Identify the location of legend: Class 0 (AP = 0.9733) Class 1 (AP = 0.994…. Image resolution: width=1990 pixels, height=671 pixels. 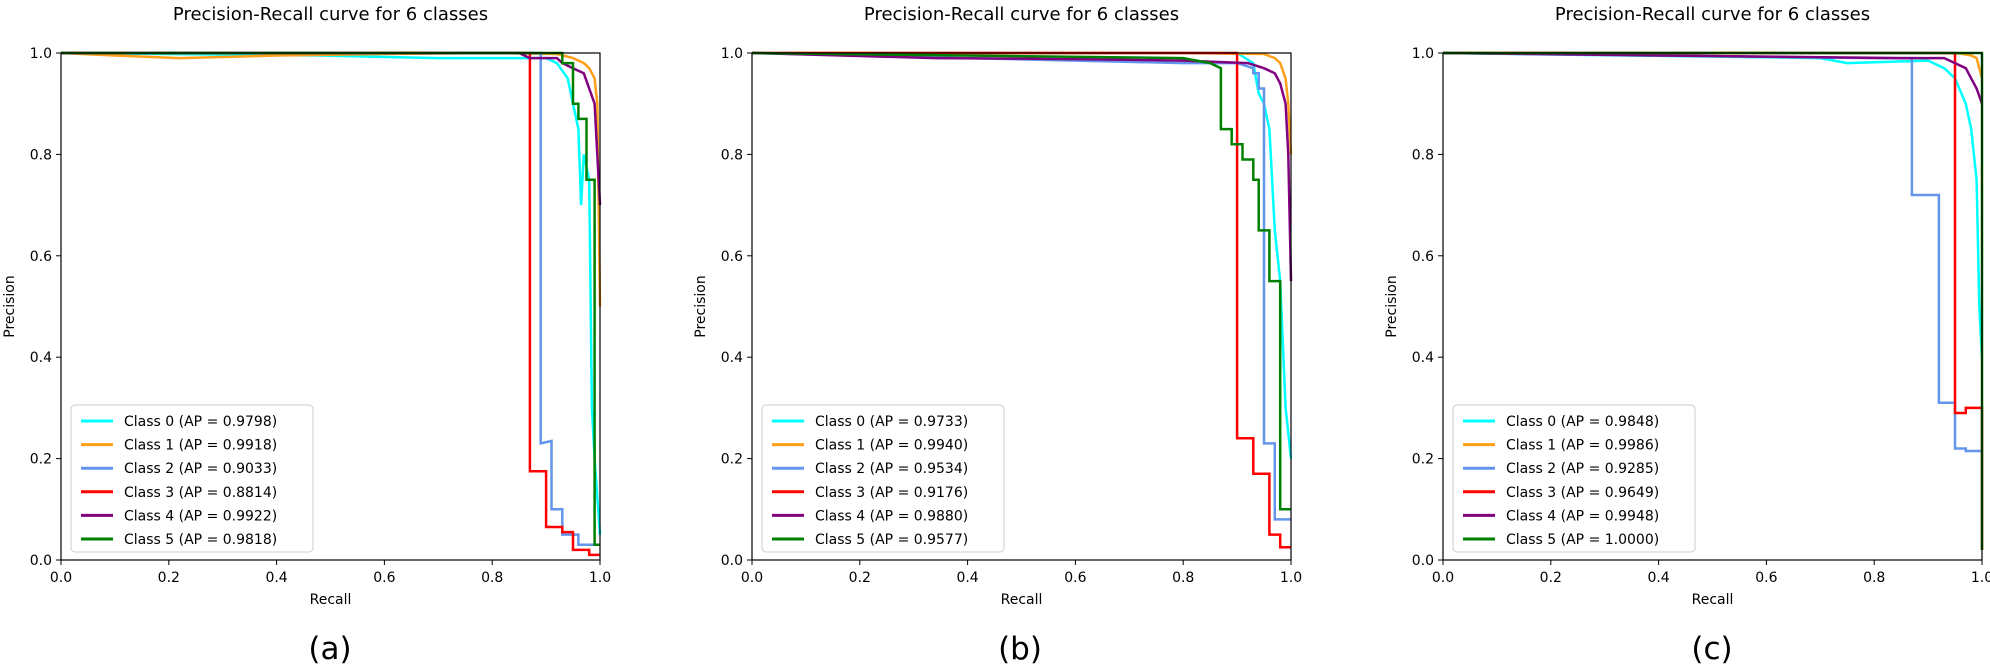
(883, 478).